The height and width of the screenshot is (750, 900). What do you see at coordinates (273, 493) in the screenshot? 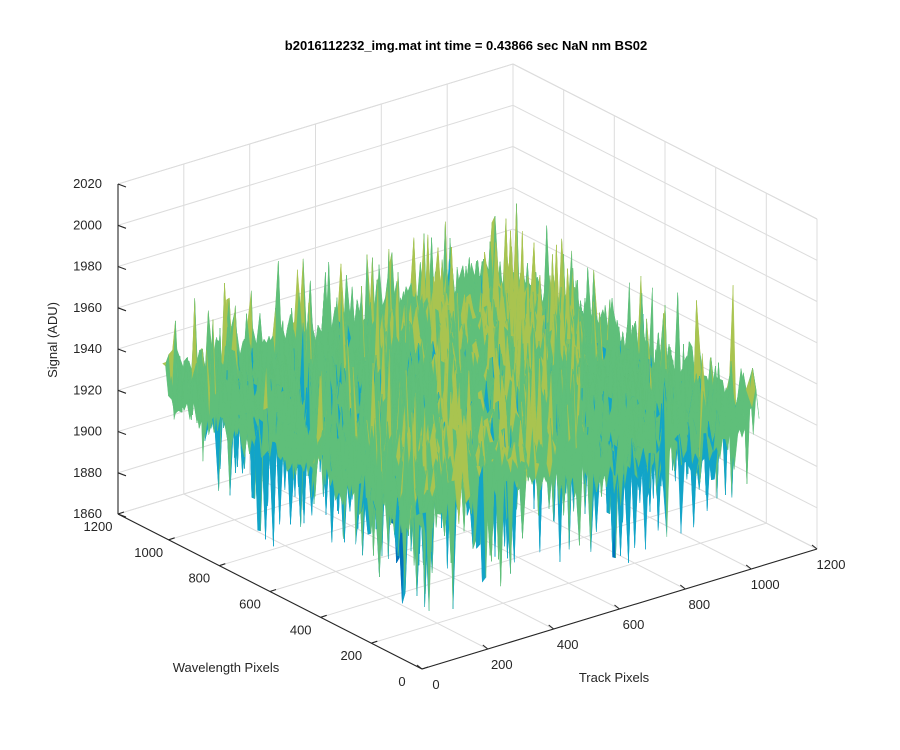
I see `surface-patch` at bounding box center [273, 493].